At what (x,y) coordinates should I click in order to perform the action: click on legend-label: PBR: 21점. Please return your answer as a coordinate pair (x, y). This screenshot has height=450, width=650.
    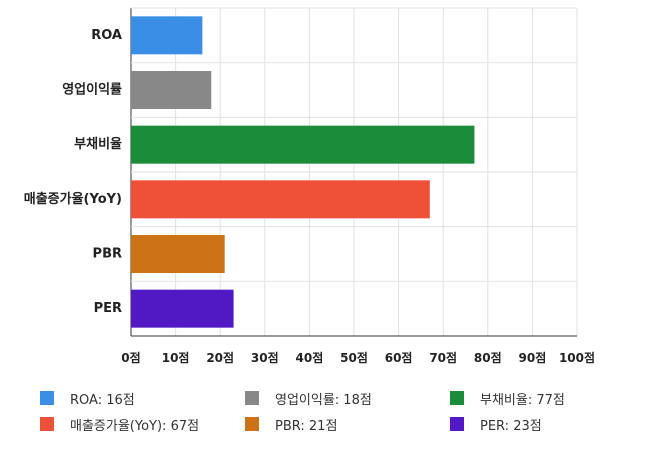
    Looking at the image, I should click on (306, 426).